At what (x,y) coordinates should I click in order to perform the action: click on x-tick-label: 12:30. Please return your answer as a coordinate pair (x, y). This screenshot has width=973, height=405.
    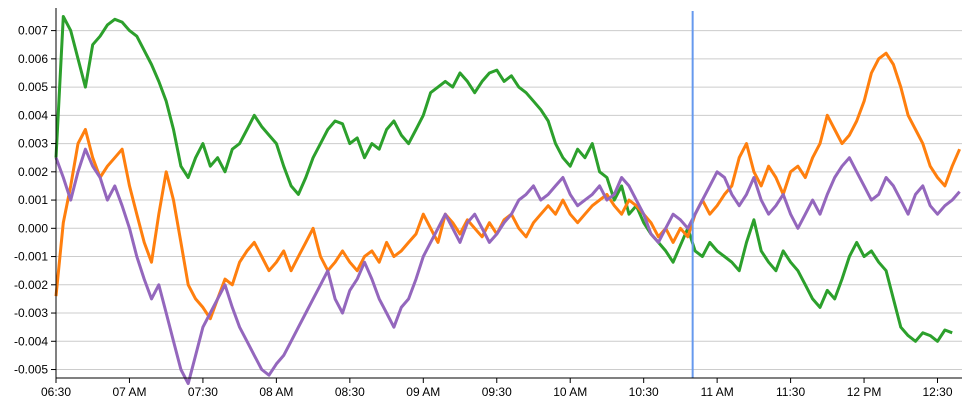
    Looking at the image, I should click on (937, 392).